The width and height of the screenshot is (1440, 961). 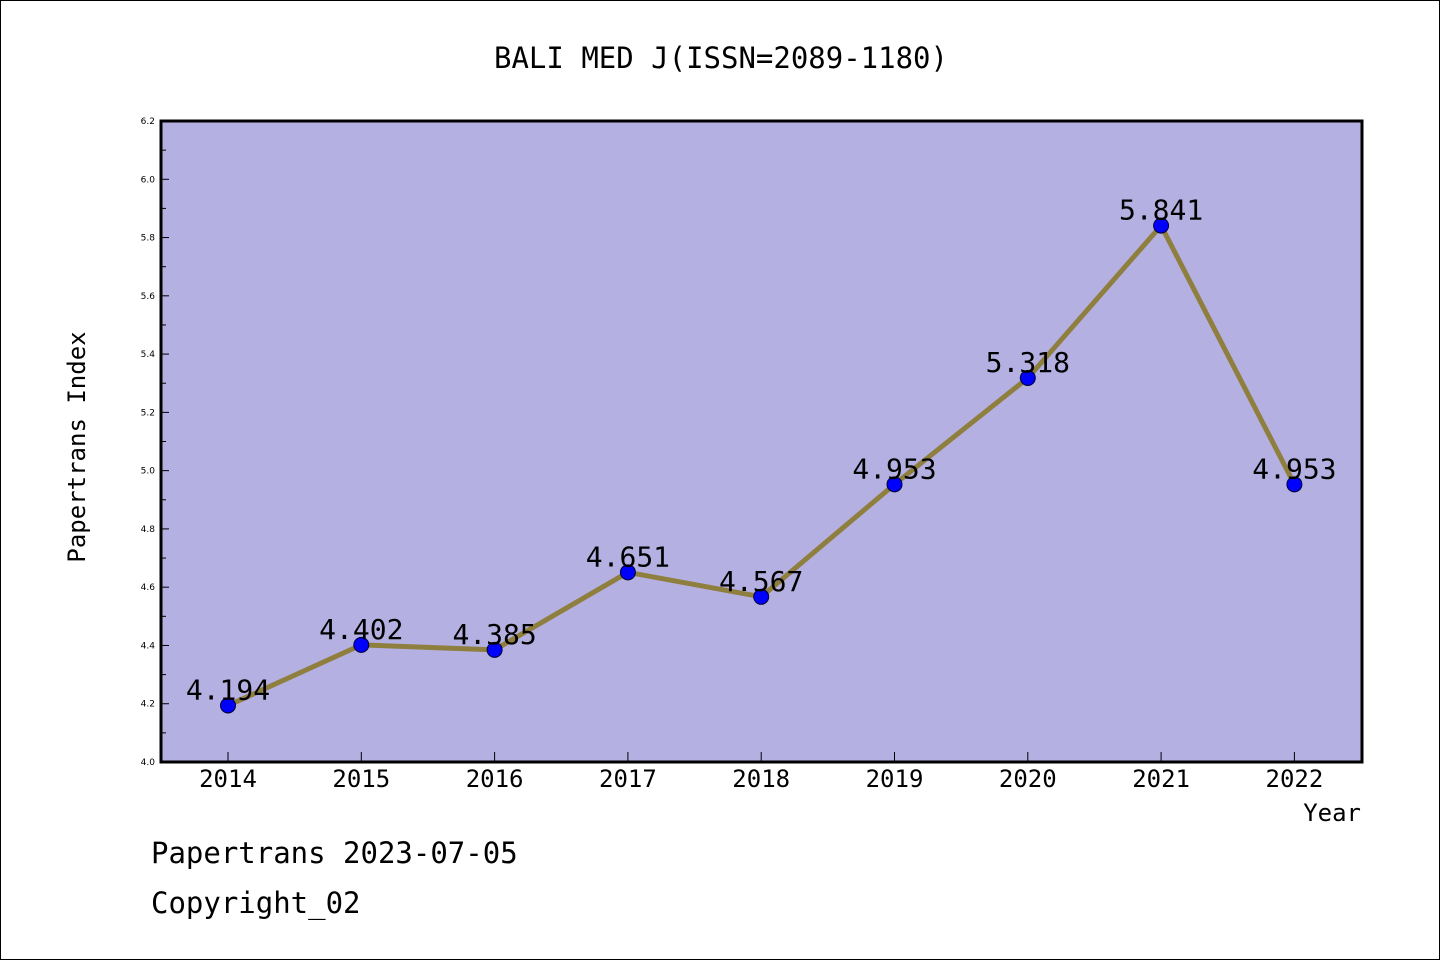 What do you see at coordinates (1161, 210) in the screenshot?
I see `data-label: 5.841` at bounding box center [1161, 210].